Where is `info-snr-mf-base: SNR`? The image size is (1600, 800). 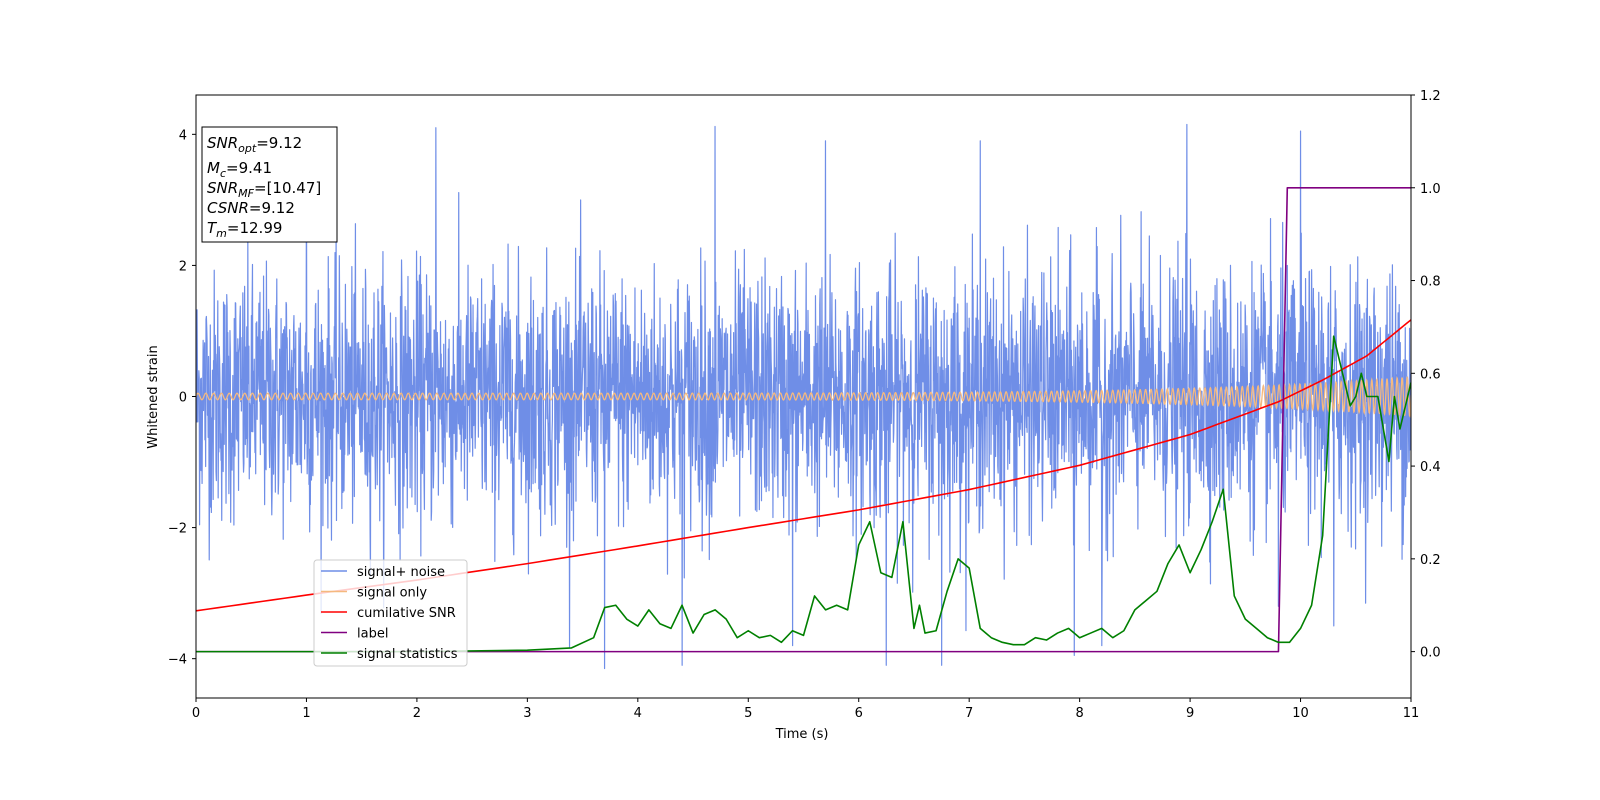 info-snr-mf-base: SNR is located at coordinates (222, 188).